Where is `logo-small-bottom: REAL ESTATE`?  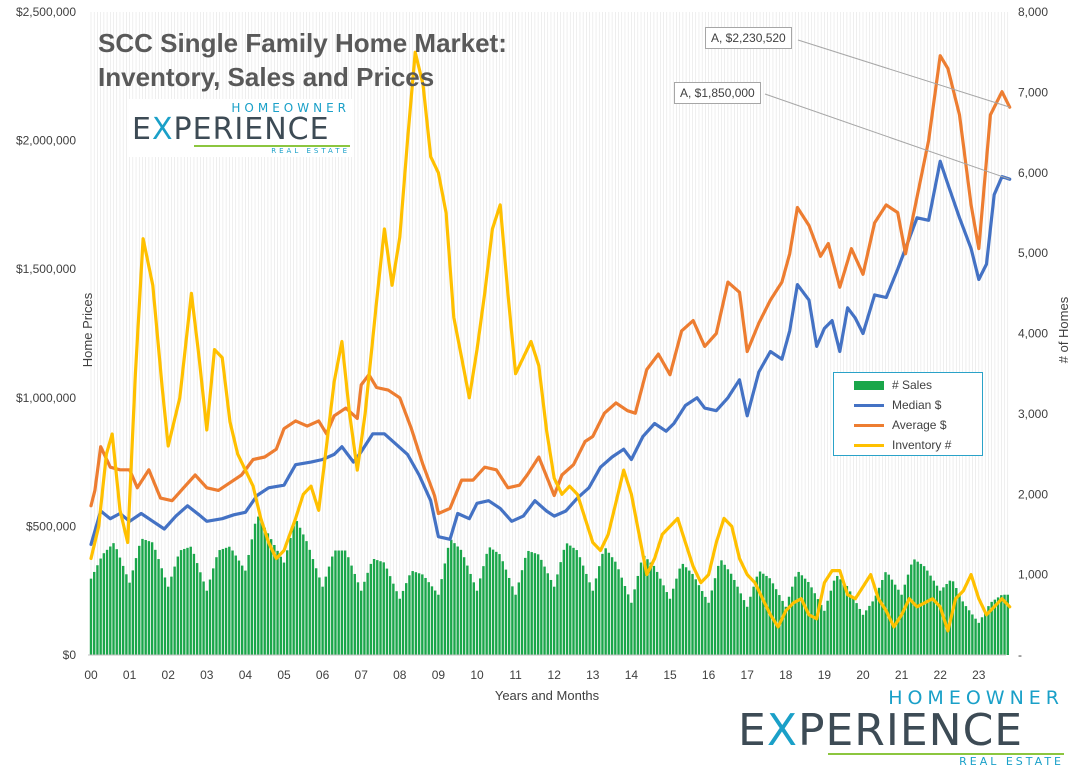
logo-small-bottom: REAL ESTATE is located at coordinates (272, 150).